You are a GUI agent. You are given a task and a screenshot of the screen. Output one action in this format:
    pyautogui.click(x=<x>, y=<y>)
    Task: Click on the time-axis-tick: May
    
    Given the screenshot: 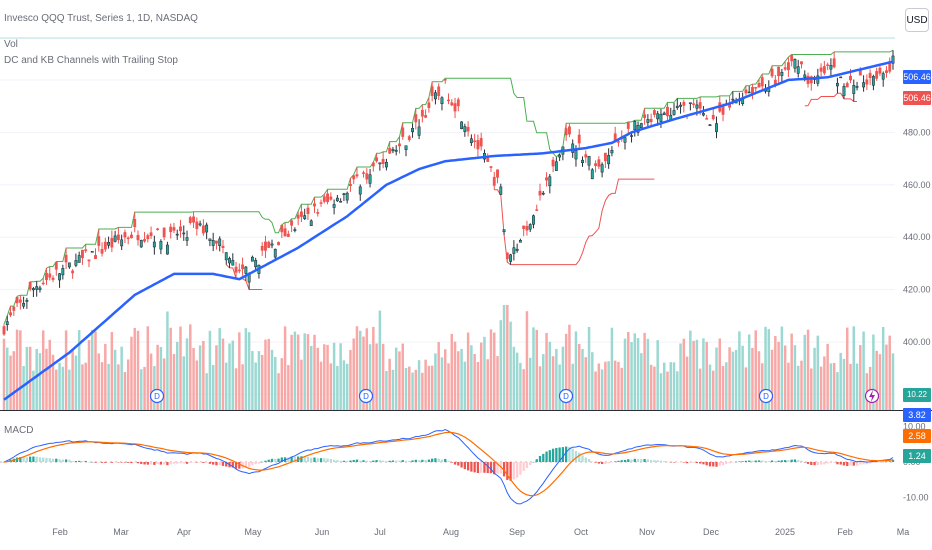 What is the action you would take?
    pyautogui.click(x=253, y=532)
    